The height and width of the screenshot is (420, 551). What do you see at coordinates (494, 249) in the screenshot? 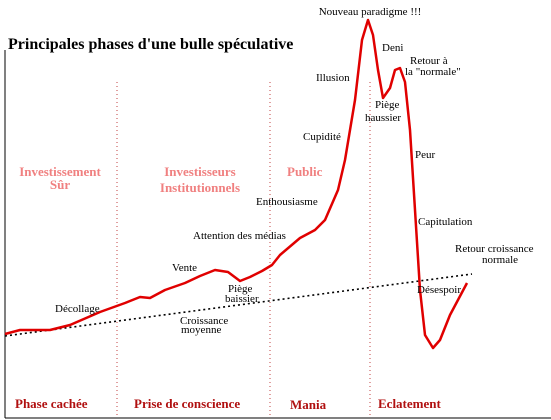
I see `annotation: Retour croissance` at bounding box center [494, 249].